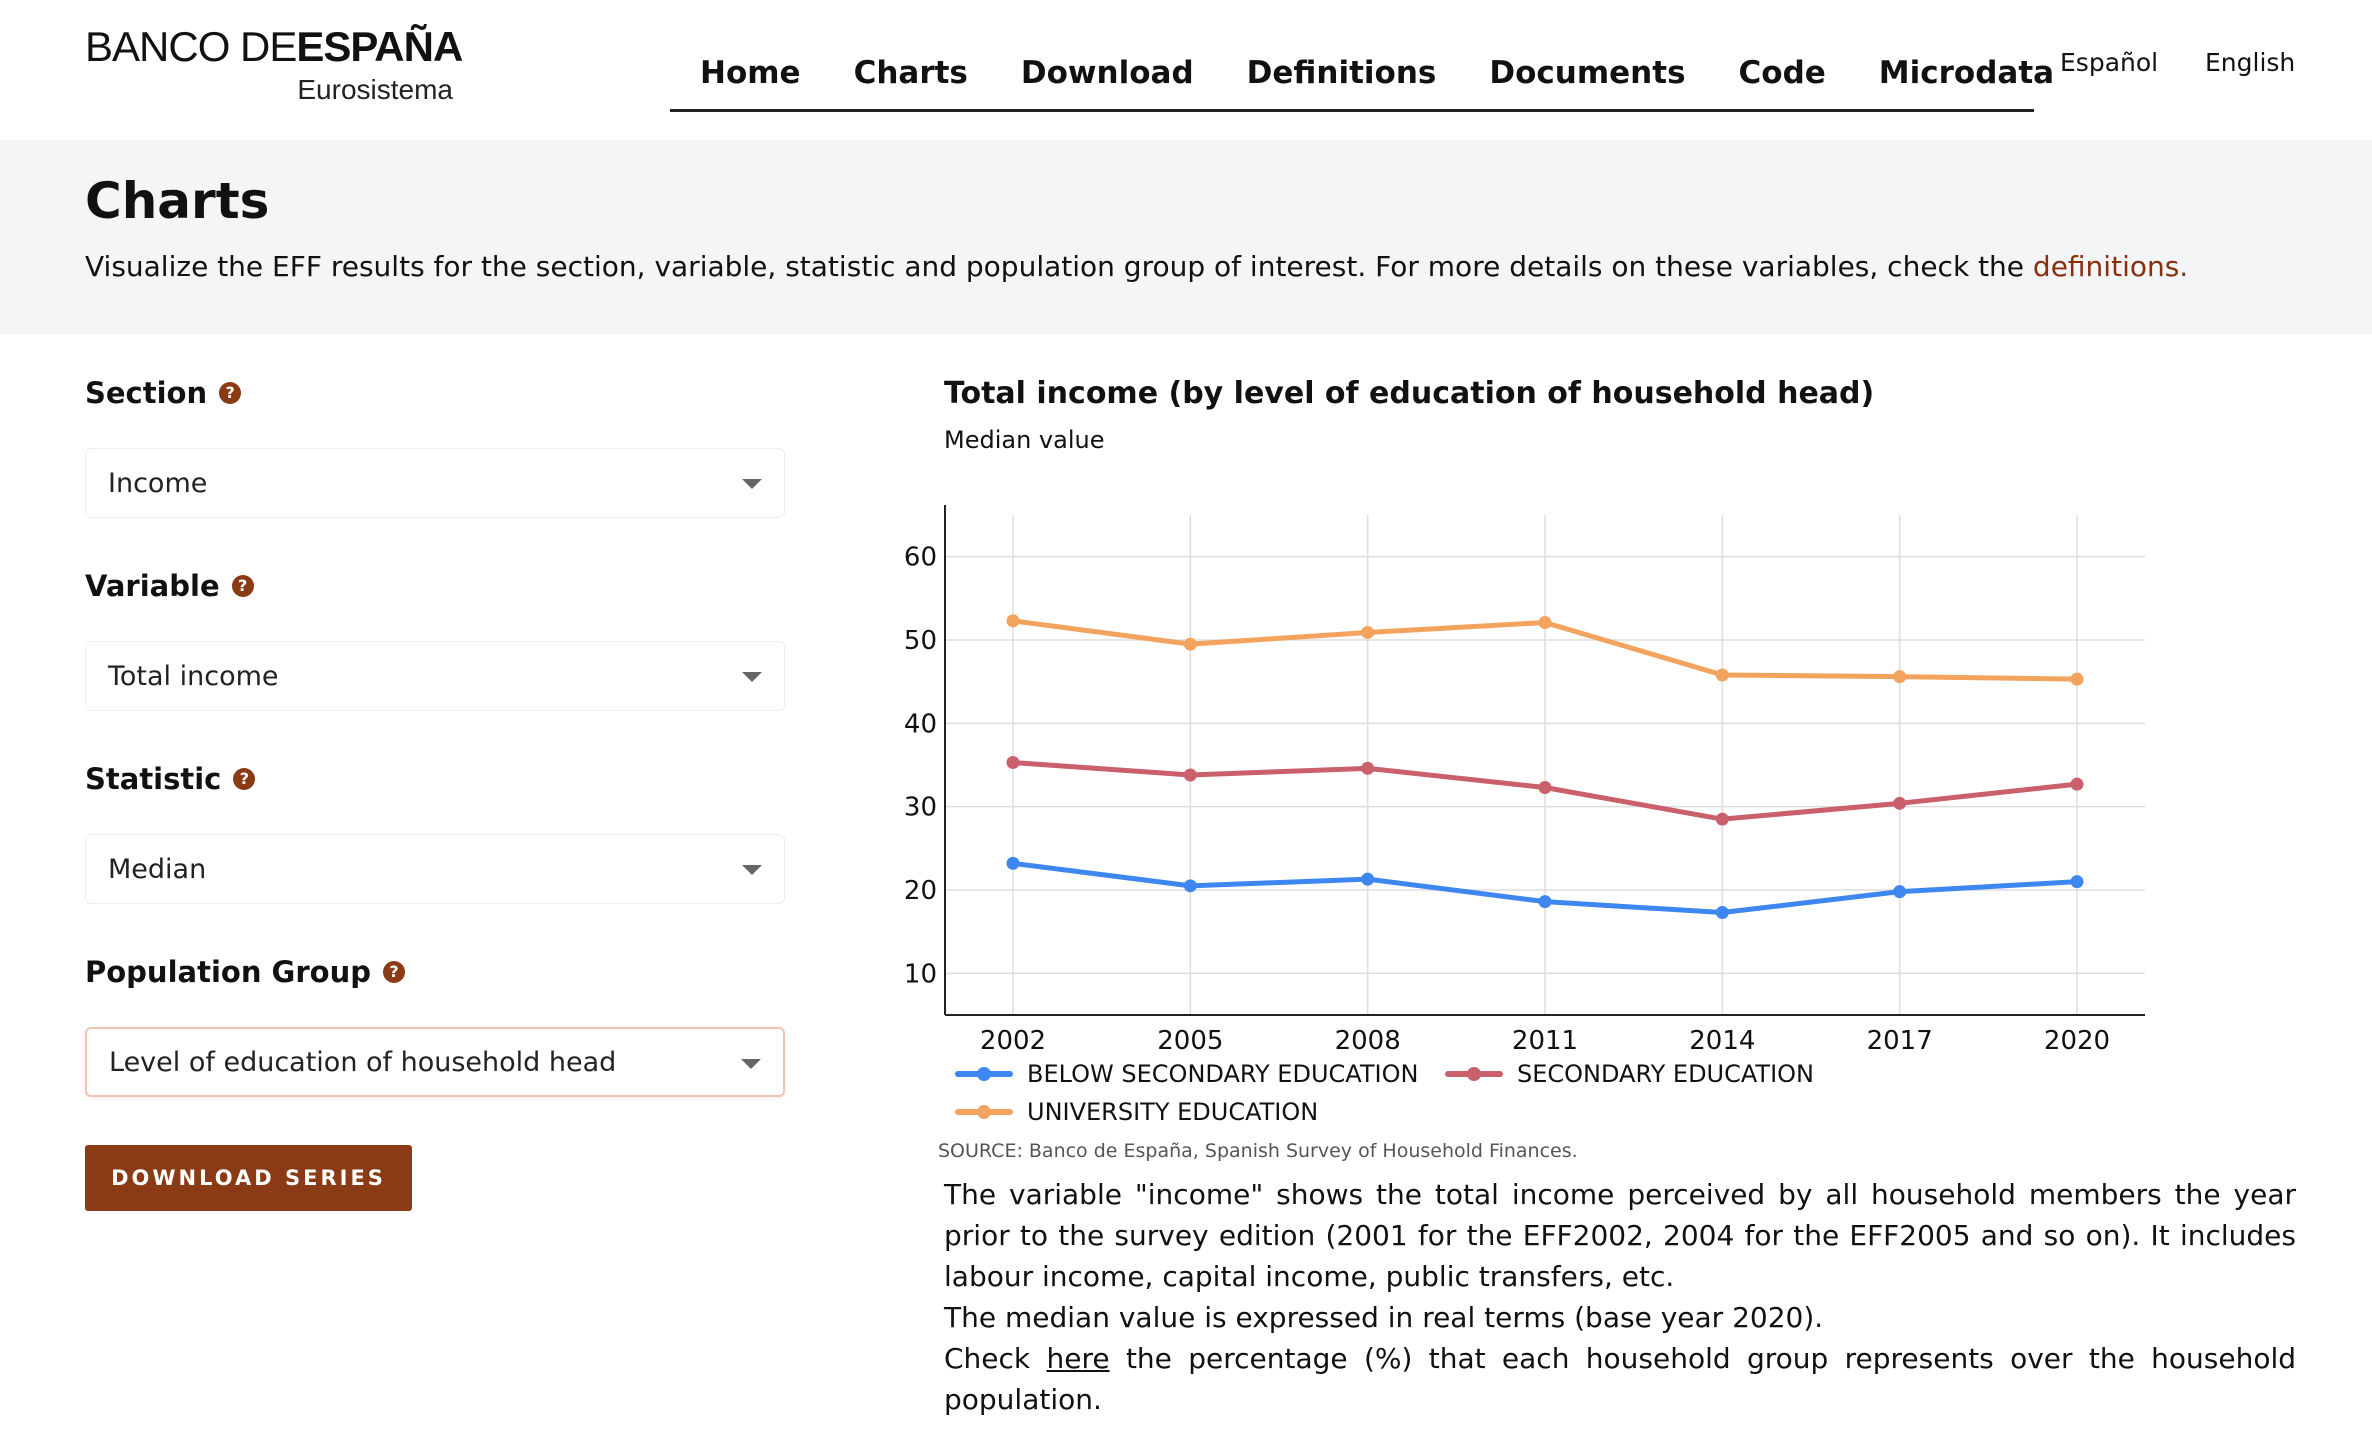 The image size is (2372, 1446). I want to click on x-tick-label: 2014, so click(1722, 1041).